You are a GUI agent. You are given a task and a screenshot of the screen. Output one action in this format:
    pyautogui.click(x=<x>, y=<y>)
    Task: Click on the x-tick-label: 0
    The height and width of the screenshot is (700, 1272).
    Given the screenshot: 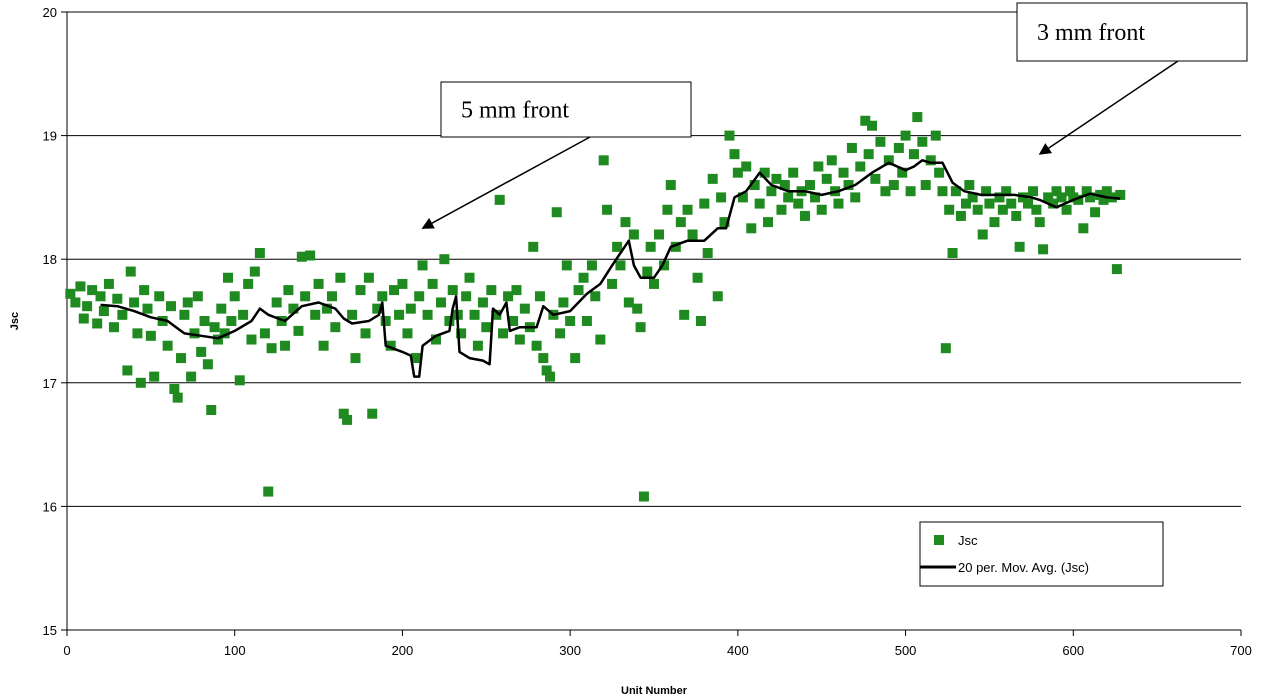 What is the action you would take?
    pyautogui.click(x=66, y=650)
    